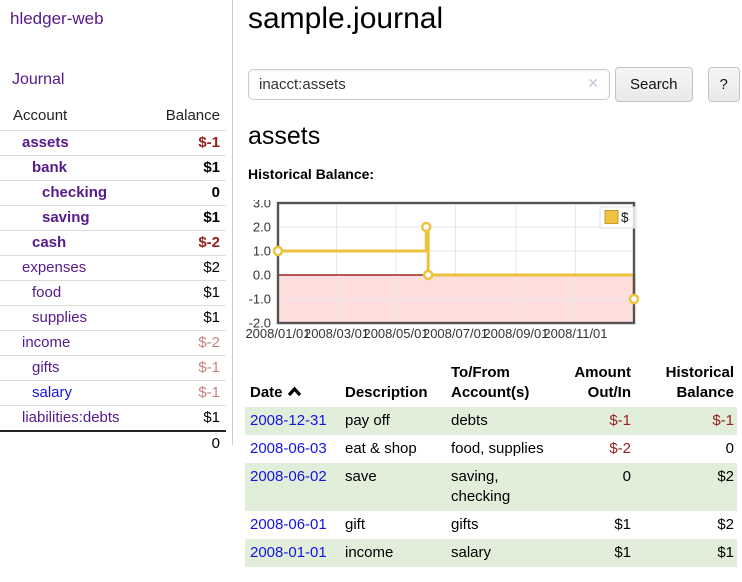 This screenshot has height=582, width=742. I want to click on account-link: saving, so click(66, 217).